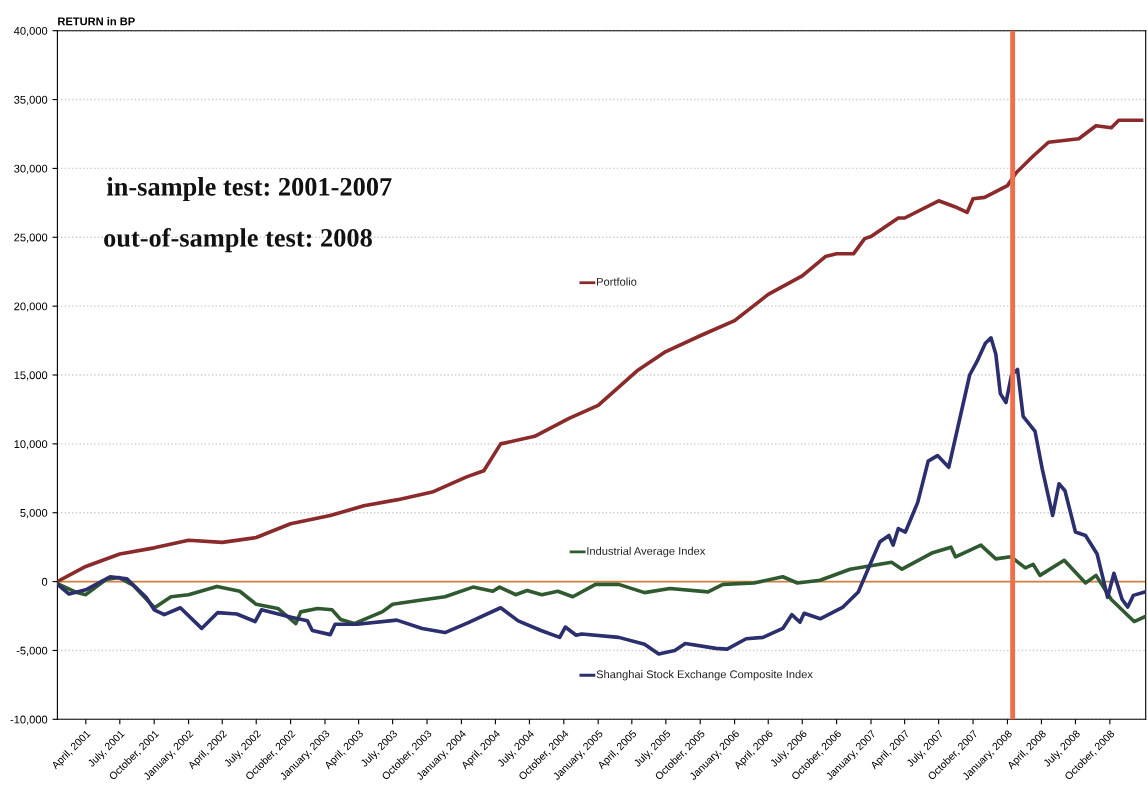 The height and width of the screenshot is (787, 1148). Describe the element at coordinates (601, 584) in the screenshot. I see `line-series` at that location.